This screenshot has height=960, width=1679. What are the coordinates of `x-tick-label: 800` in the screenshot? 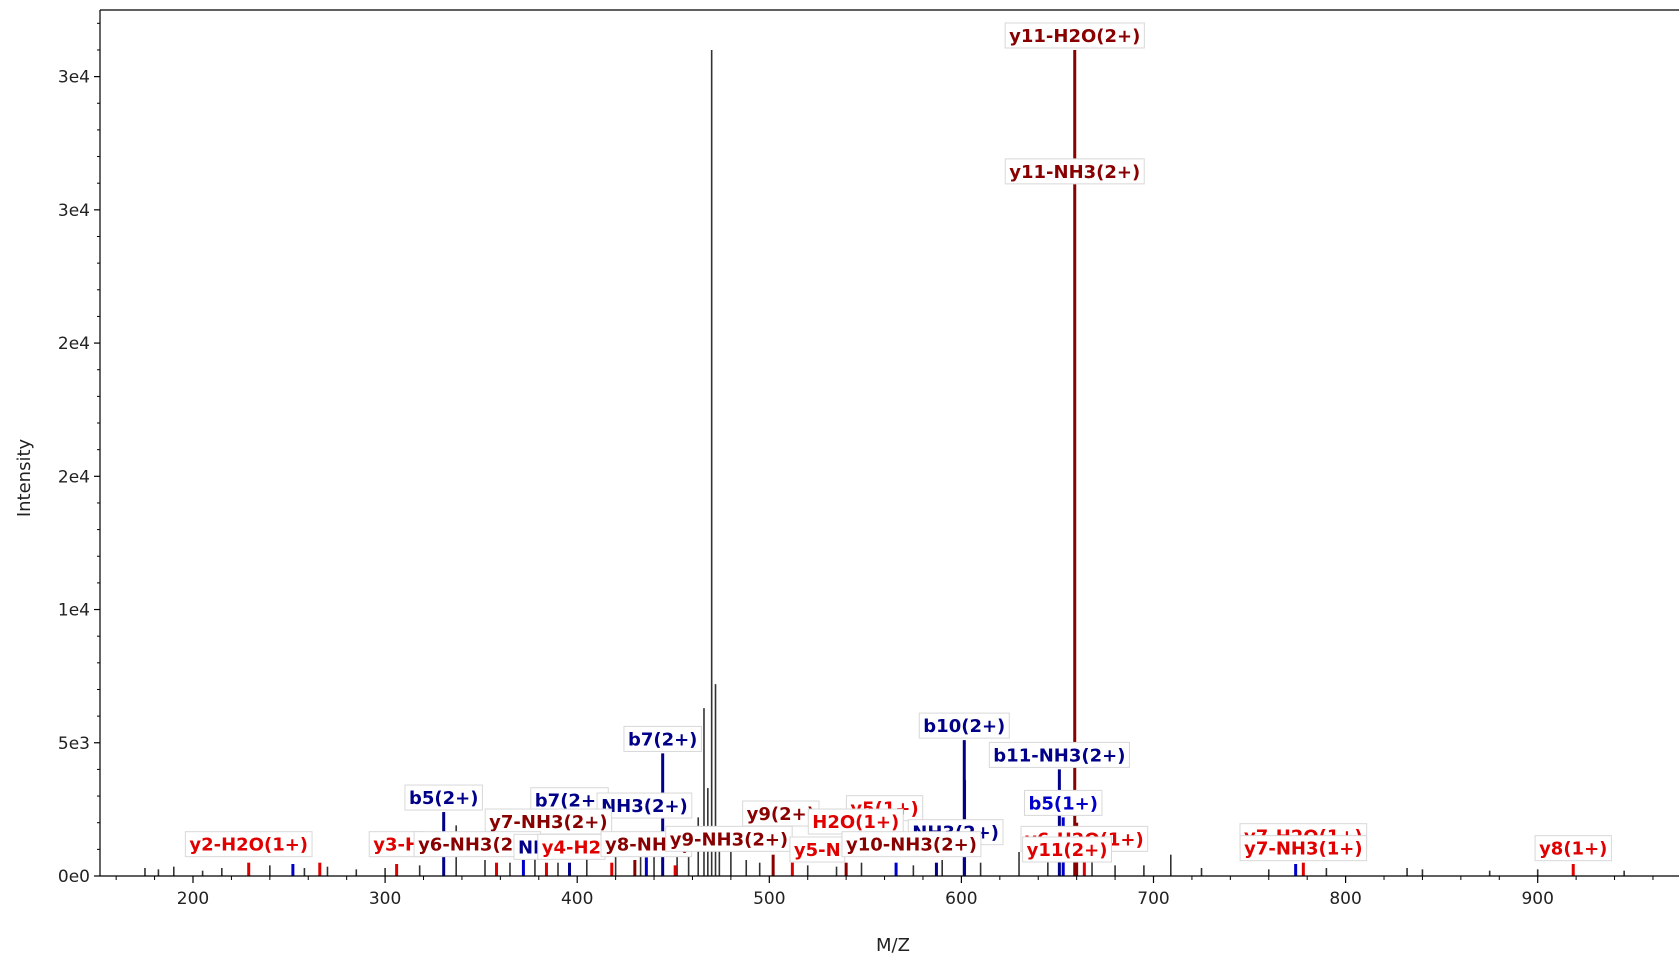 It's located at (1345, 899).